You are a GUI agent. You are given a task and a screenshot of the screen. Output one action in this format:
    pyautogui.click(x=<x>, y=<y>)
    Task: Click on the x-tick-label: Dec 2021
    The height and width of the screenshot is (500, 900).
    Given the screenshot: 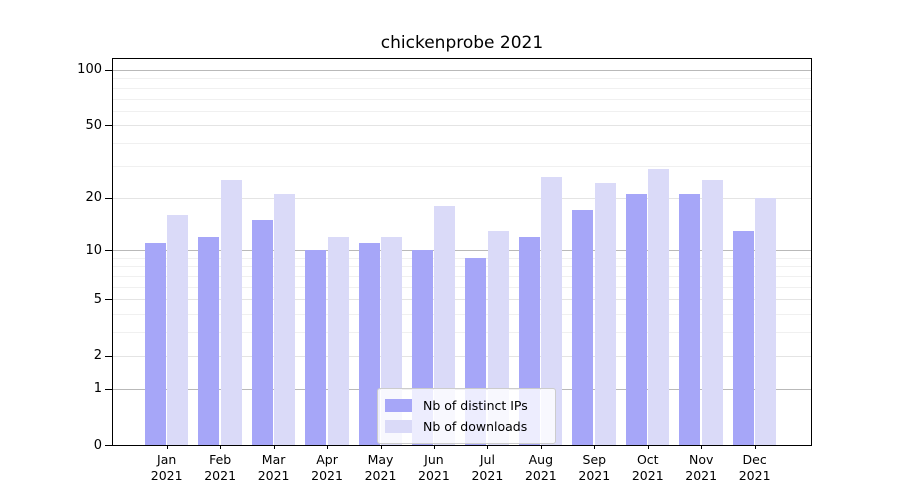 What is the action you would take?
    pyautogui.click(x=755, y=467)
    